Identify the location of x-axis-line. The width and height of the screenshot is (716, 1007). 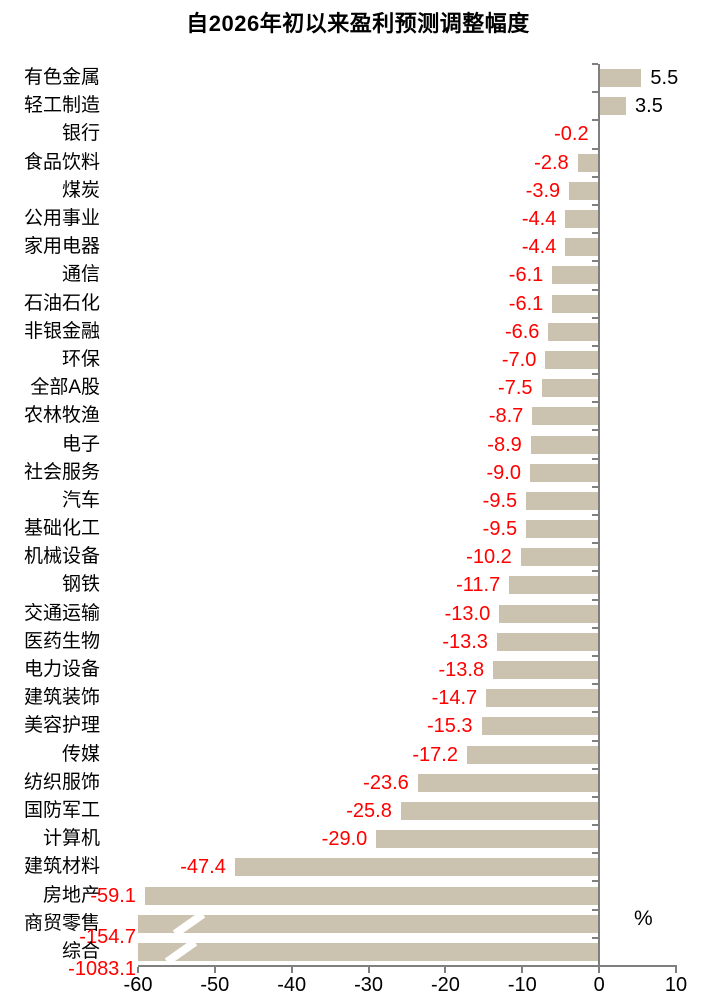
(407, 966).